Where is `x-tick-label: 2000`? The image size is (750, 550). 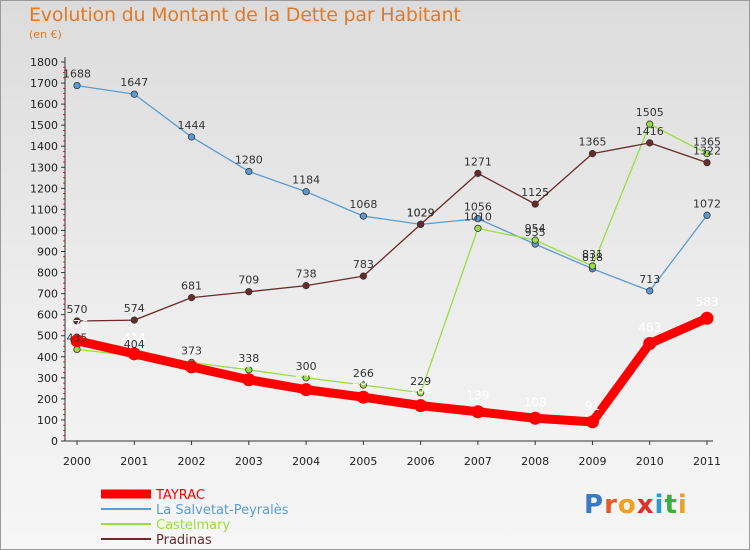
x-tick-label: 2000 is located at coordinates (77, 461).